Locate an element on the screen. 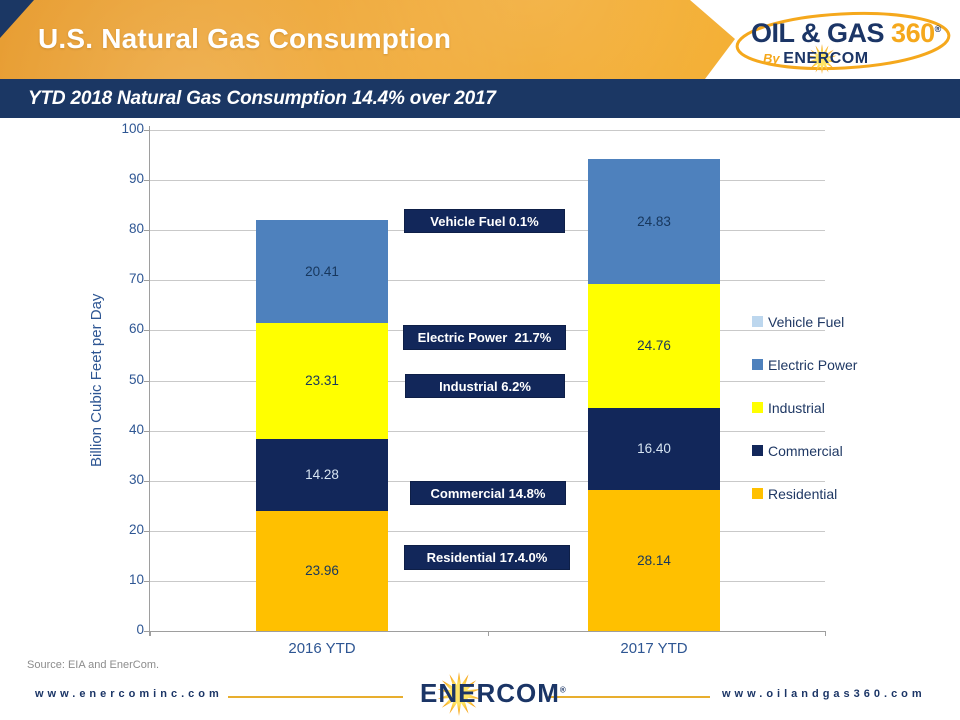 This screenshot has height=720, width=960. source-note: Source: EIA and EnerCom. is located at coordinates (93, 665).